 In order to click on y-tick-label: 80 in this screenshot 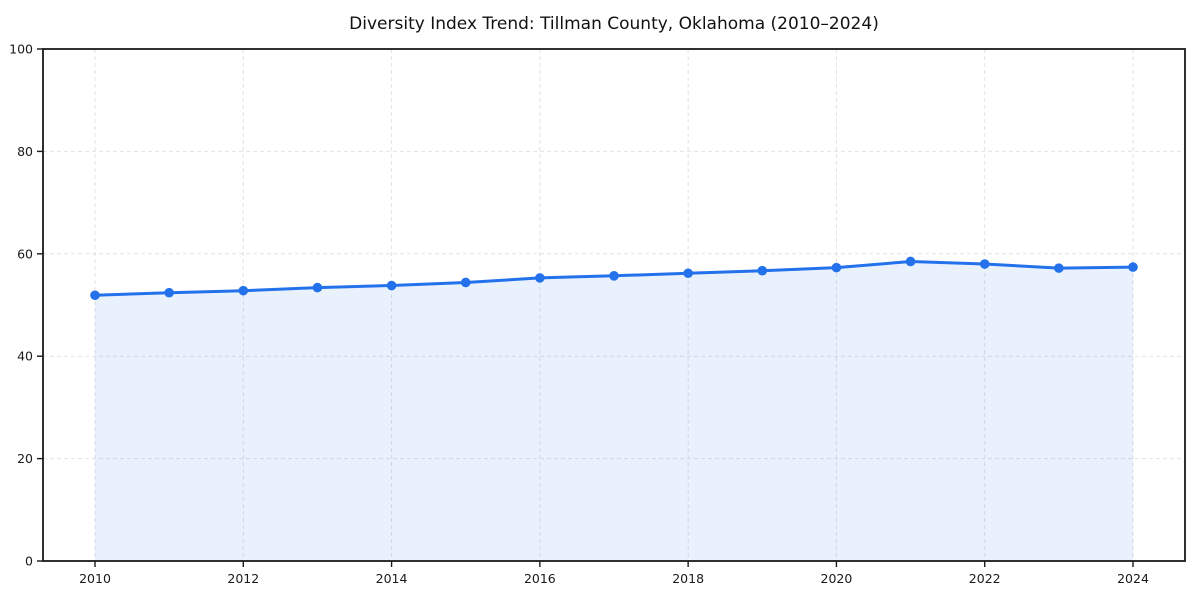, I will do `click(25, 151)`.